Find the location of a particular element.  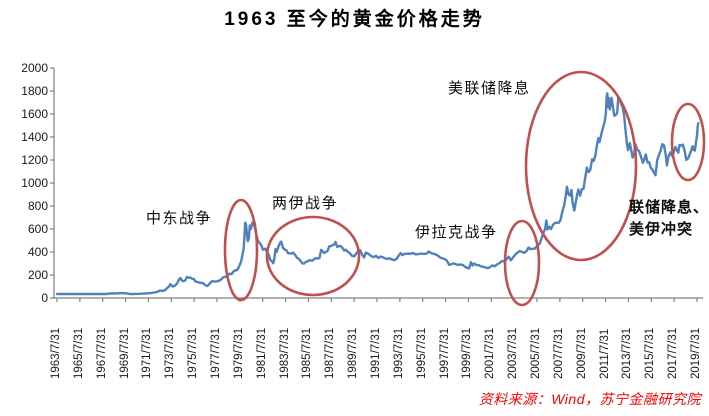

x-axis-label: 1999/7/31 is located at coordinates (467, 353).